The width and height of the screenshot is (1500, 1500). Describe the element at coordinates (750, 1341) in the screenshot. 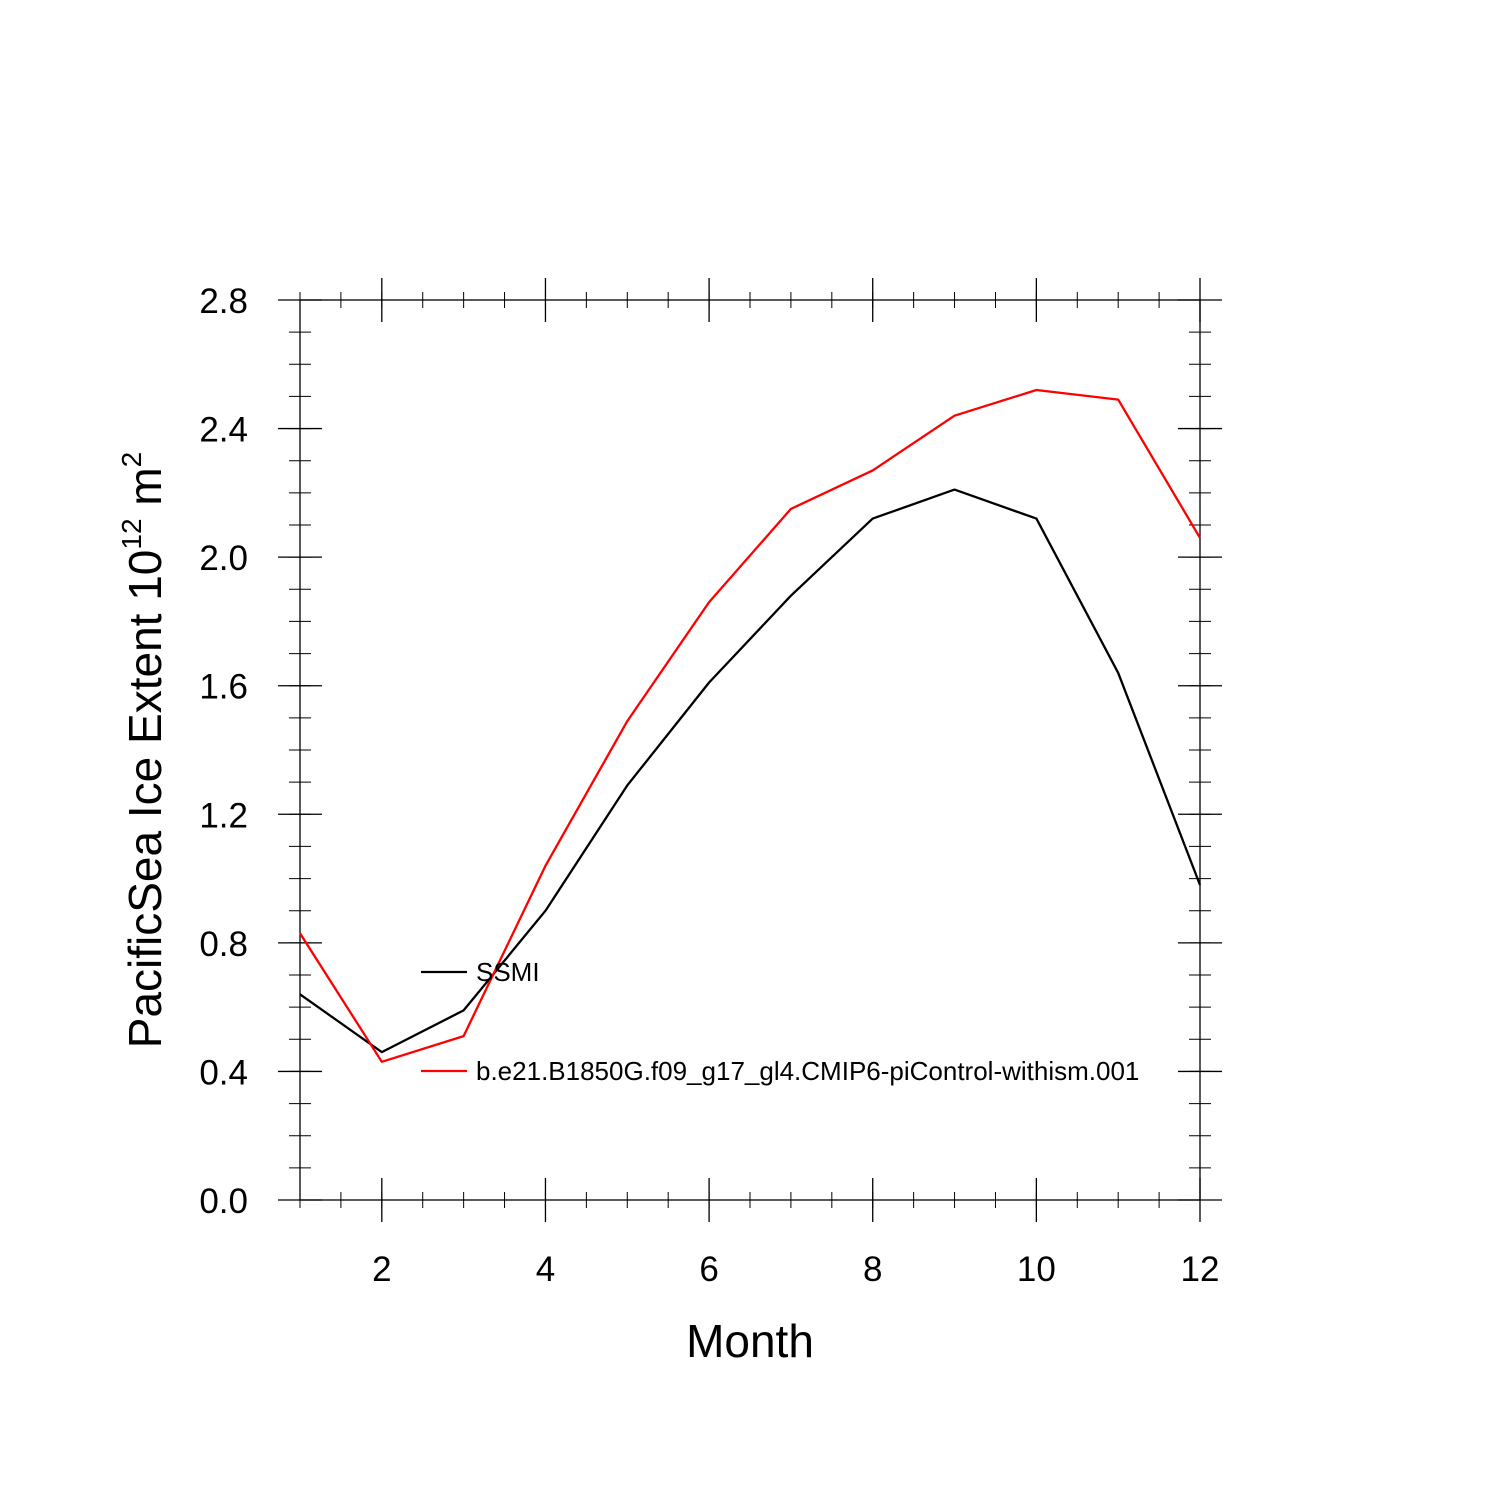

I see `x-axis-title: Month` at that location.